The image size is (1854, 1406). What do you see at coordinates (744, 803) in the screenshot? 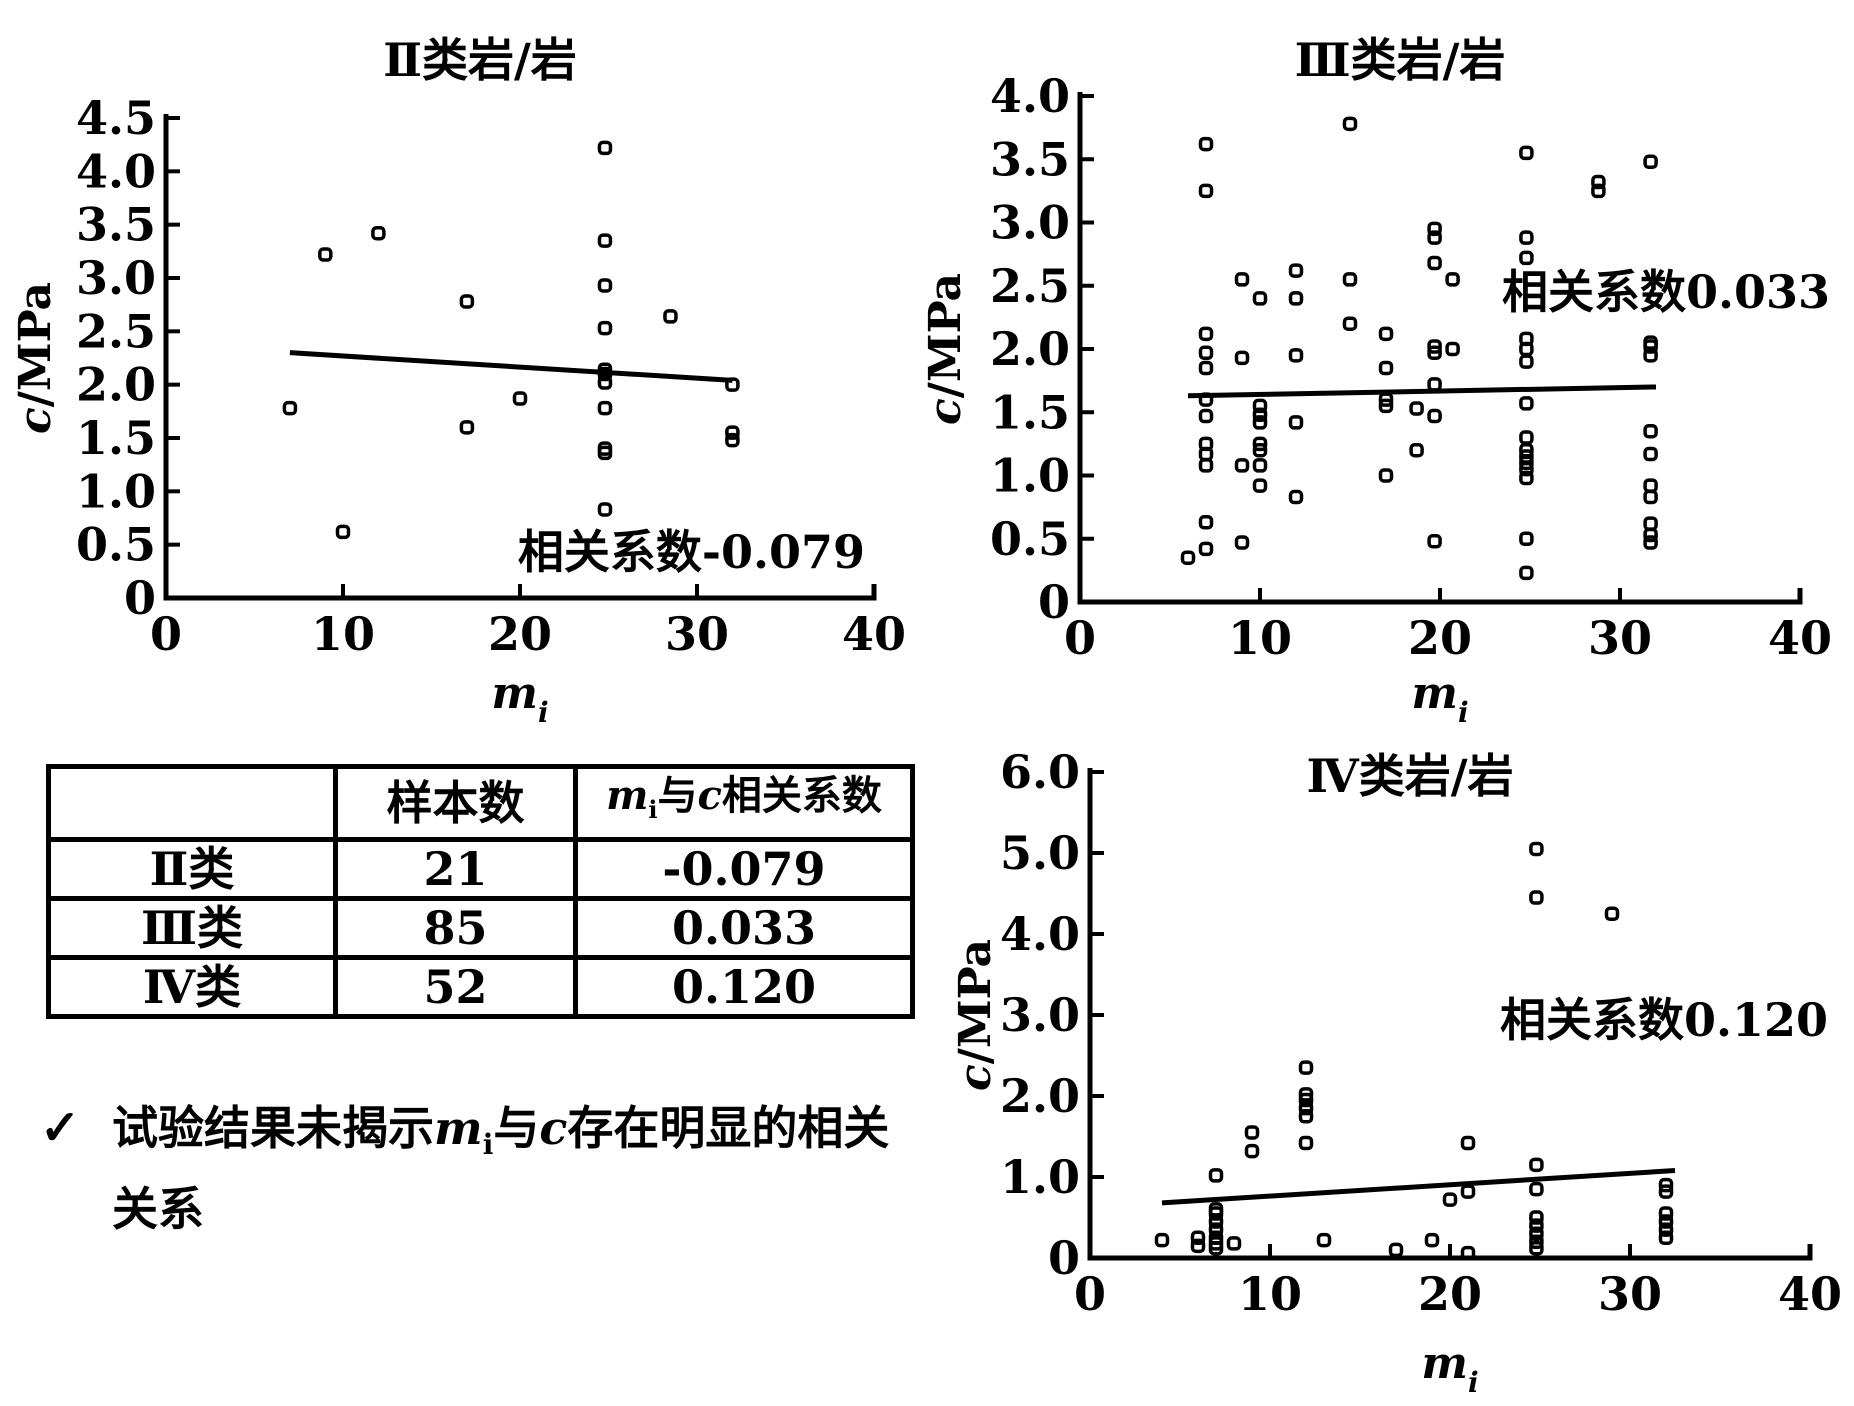
I see `table-header-correlation: mi与c相关系数` at bounding box center [744, 803].